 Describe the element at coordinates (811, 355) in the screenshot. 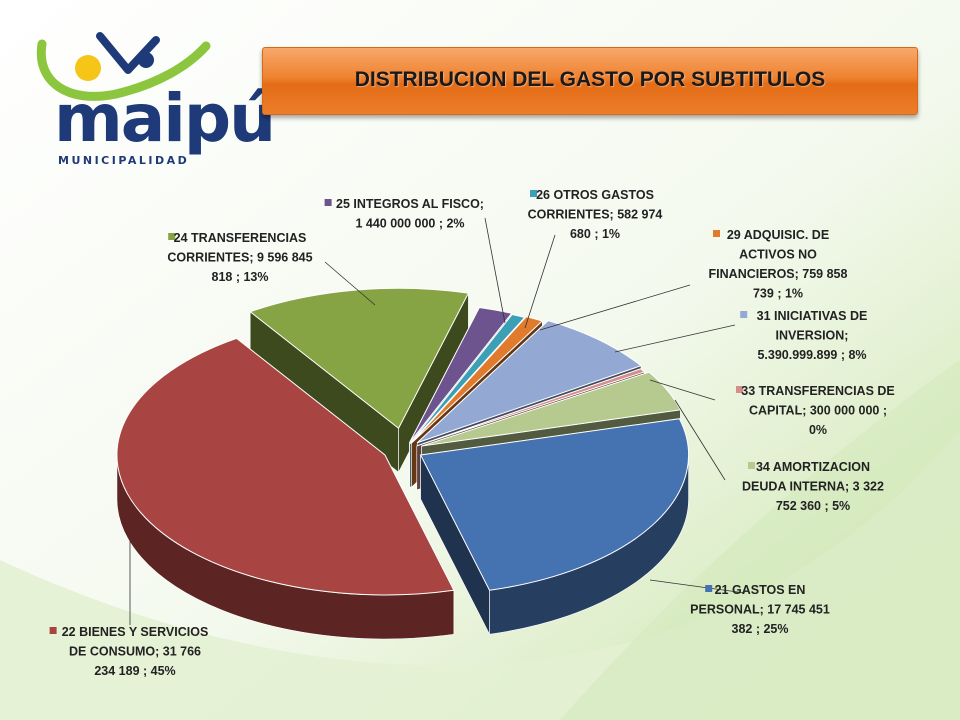

I see `data-label-line: 5.390.999.899 ; 8%` at that location.